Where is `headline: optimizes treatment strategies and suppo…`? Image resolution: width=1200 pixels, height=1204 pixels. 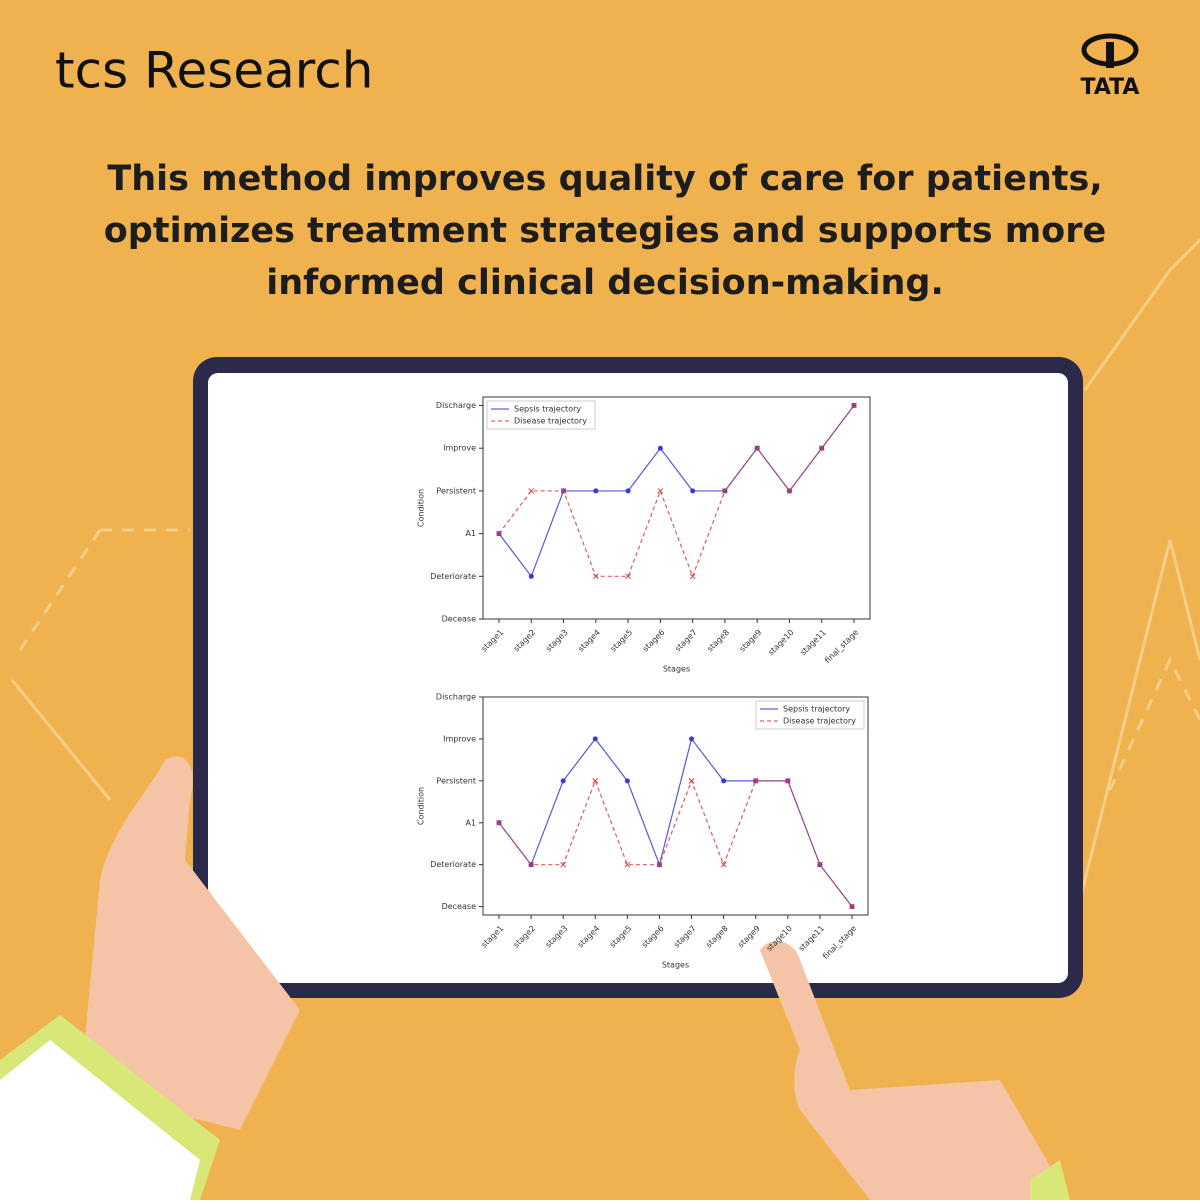 headline: optimizes treatment strategies and suppo… is located at coordinates (605, 231).